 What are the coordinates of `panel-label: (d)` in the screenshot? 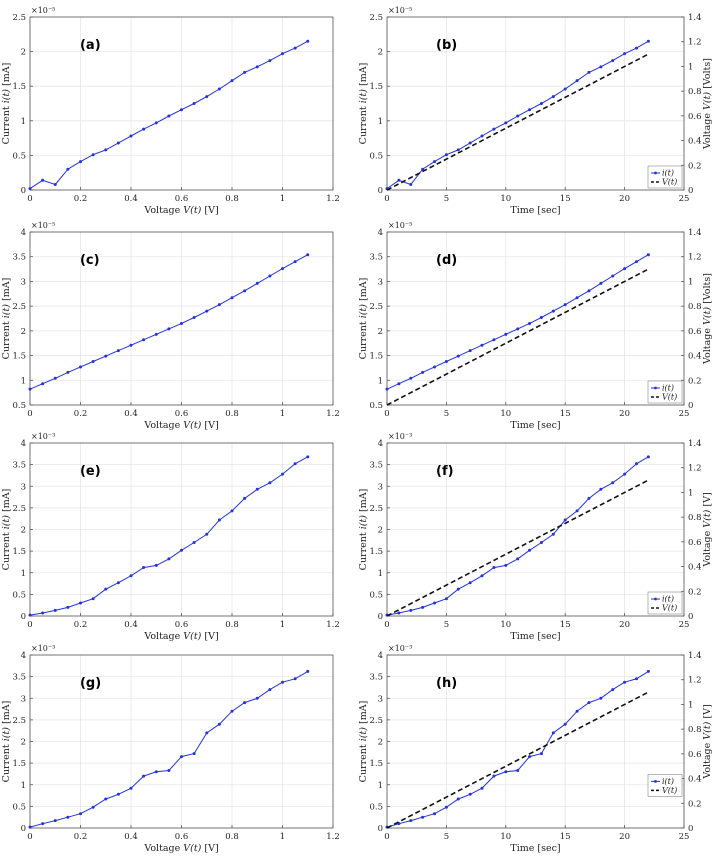 It's located at (446, 260).